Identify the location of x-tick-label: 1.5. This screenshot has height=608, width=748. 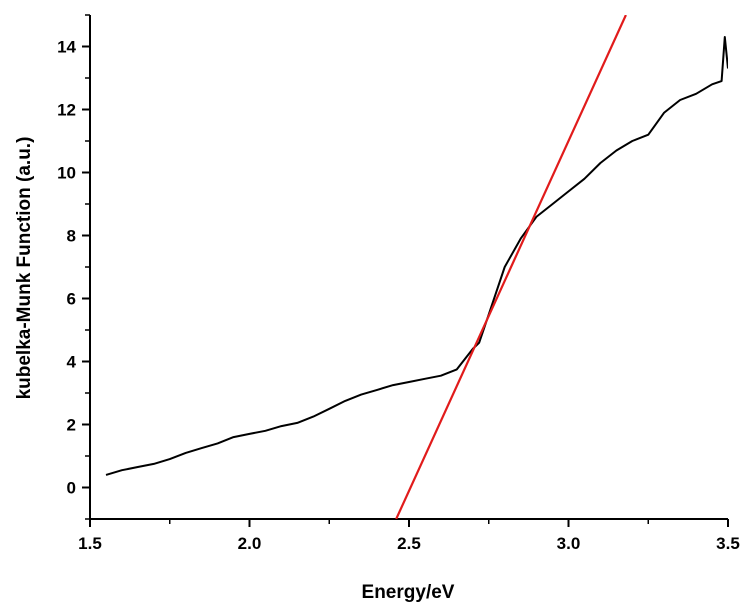
(90, 543).